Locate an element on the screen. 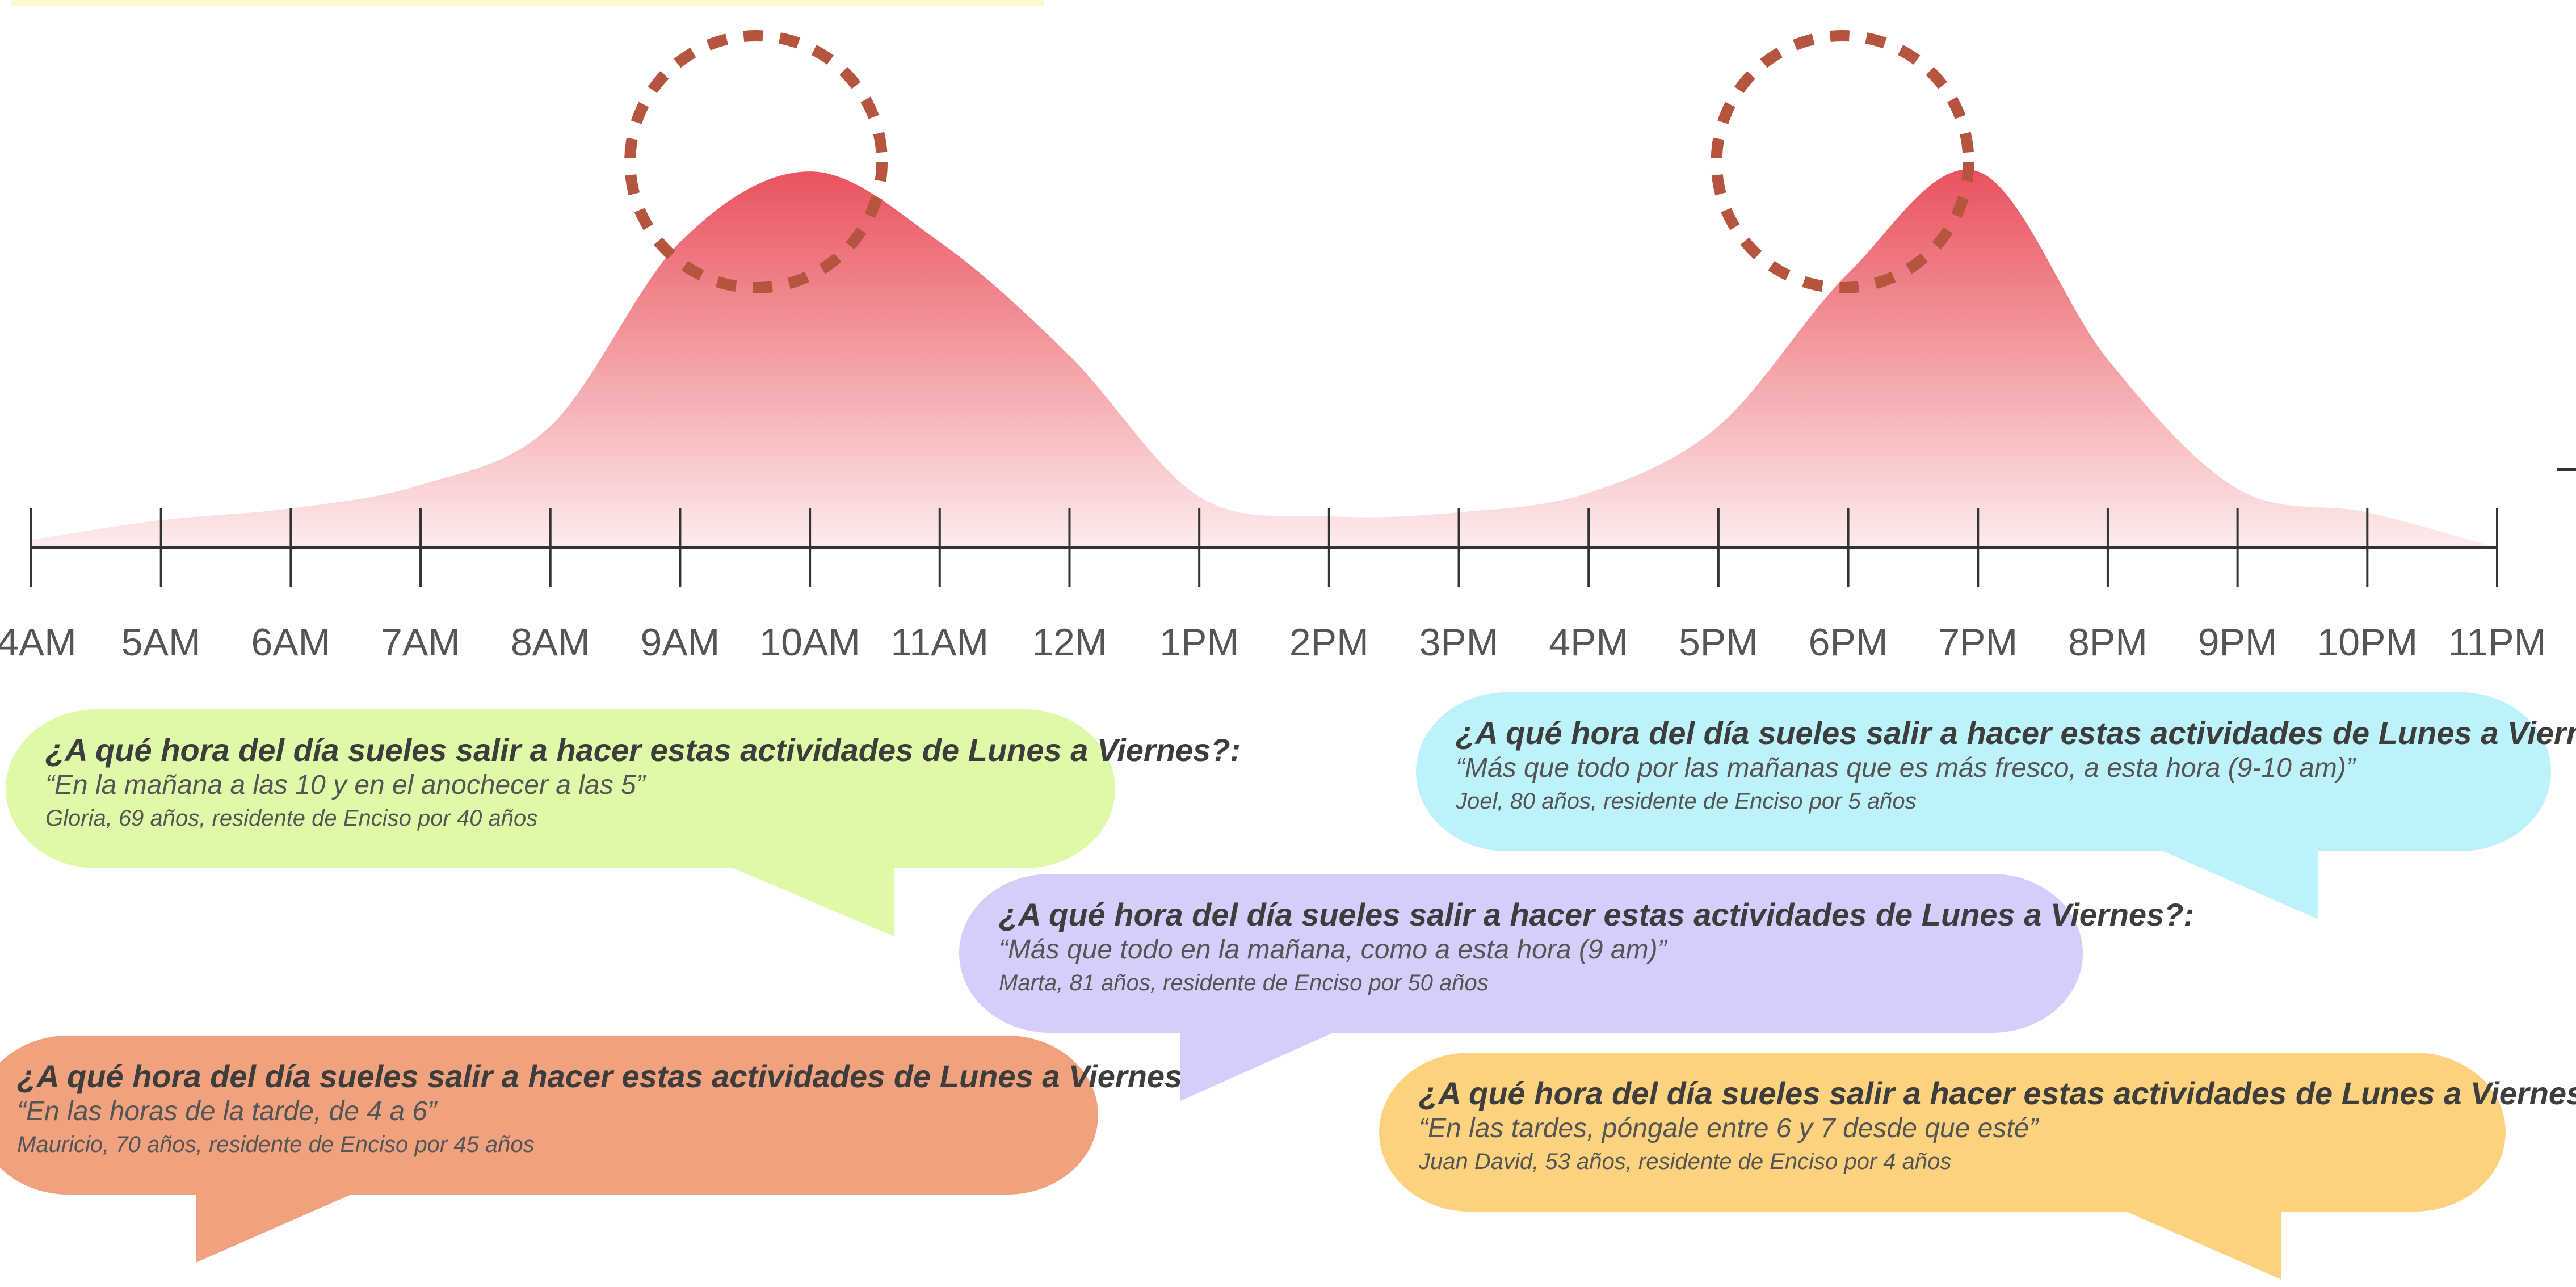  tick-label: 7PM is located at coordinates (1978, 642).